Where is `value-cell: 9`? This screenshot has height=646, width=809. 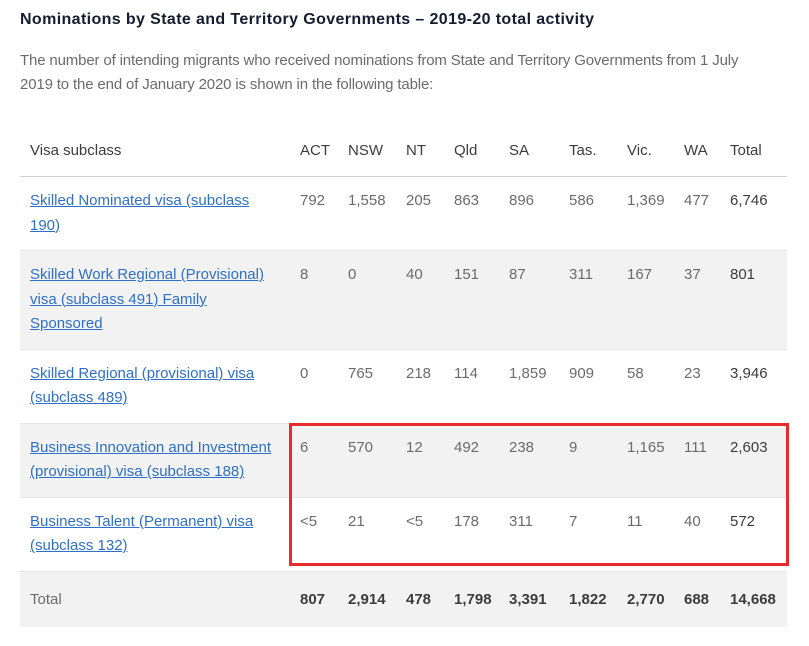 value-cell: 9 is located at coordinates (588, 460).